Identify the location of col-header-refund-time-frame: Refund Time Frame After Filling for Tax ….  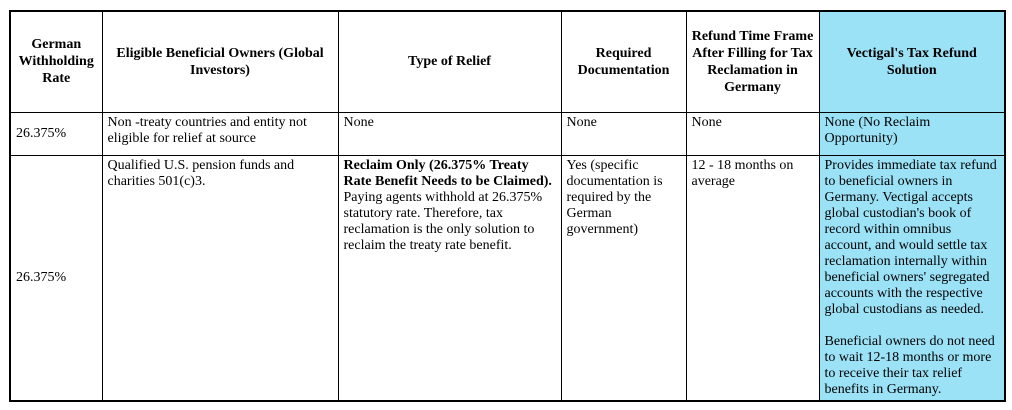
(752, 61).